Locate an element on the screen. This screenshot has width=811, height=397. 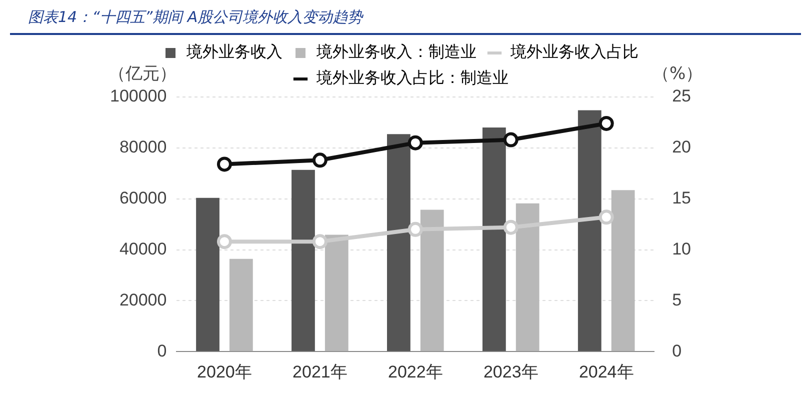
y-tick-label: 80000 is located at coordinates (143, 147).